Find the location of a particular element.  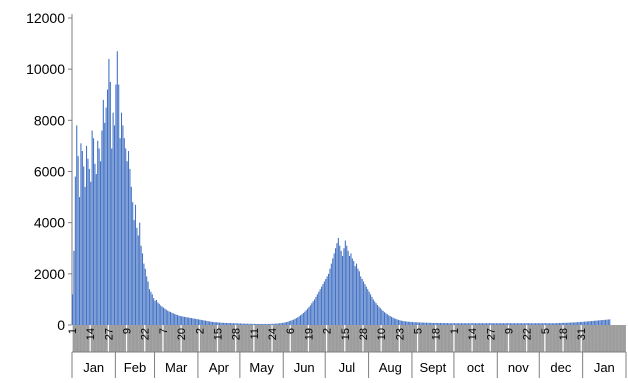

day-tick-label: 19 is located at coordinates (309, 334).